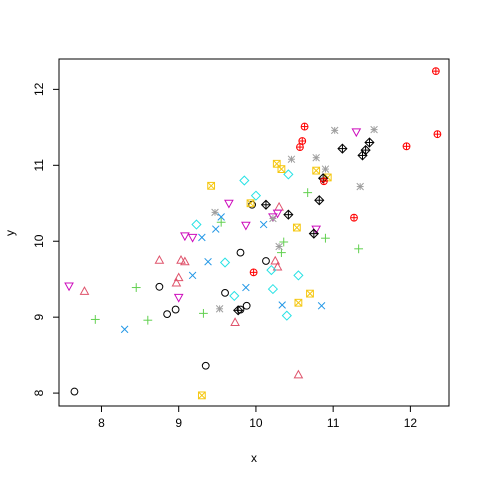 The width and height of the screenshot is (480, 480). I want to click on x-tick-label: 11, so click(333, 423).